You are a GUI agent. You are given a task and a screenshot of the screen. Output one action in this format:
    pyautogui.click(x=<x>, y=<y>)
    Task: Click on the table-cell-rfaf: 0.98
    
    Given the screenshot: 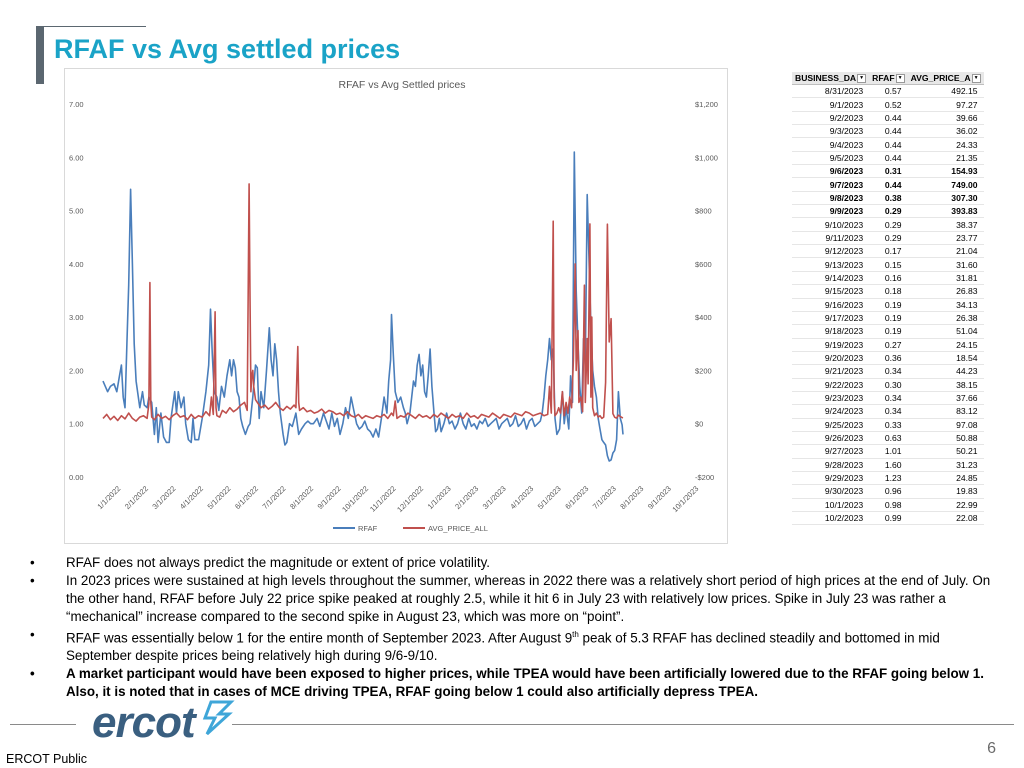 What is the action you would take?
    pyautogui.click(x=888, y=505)
    